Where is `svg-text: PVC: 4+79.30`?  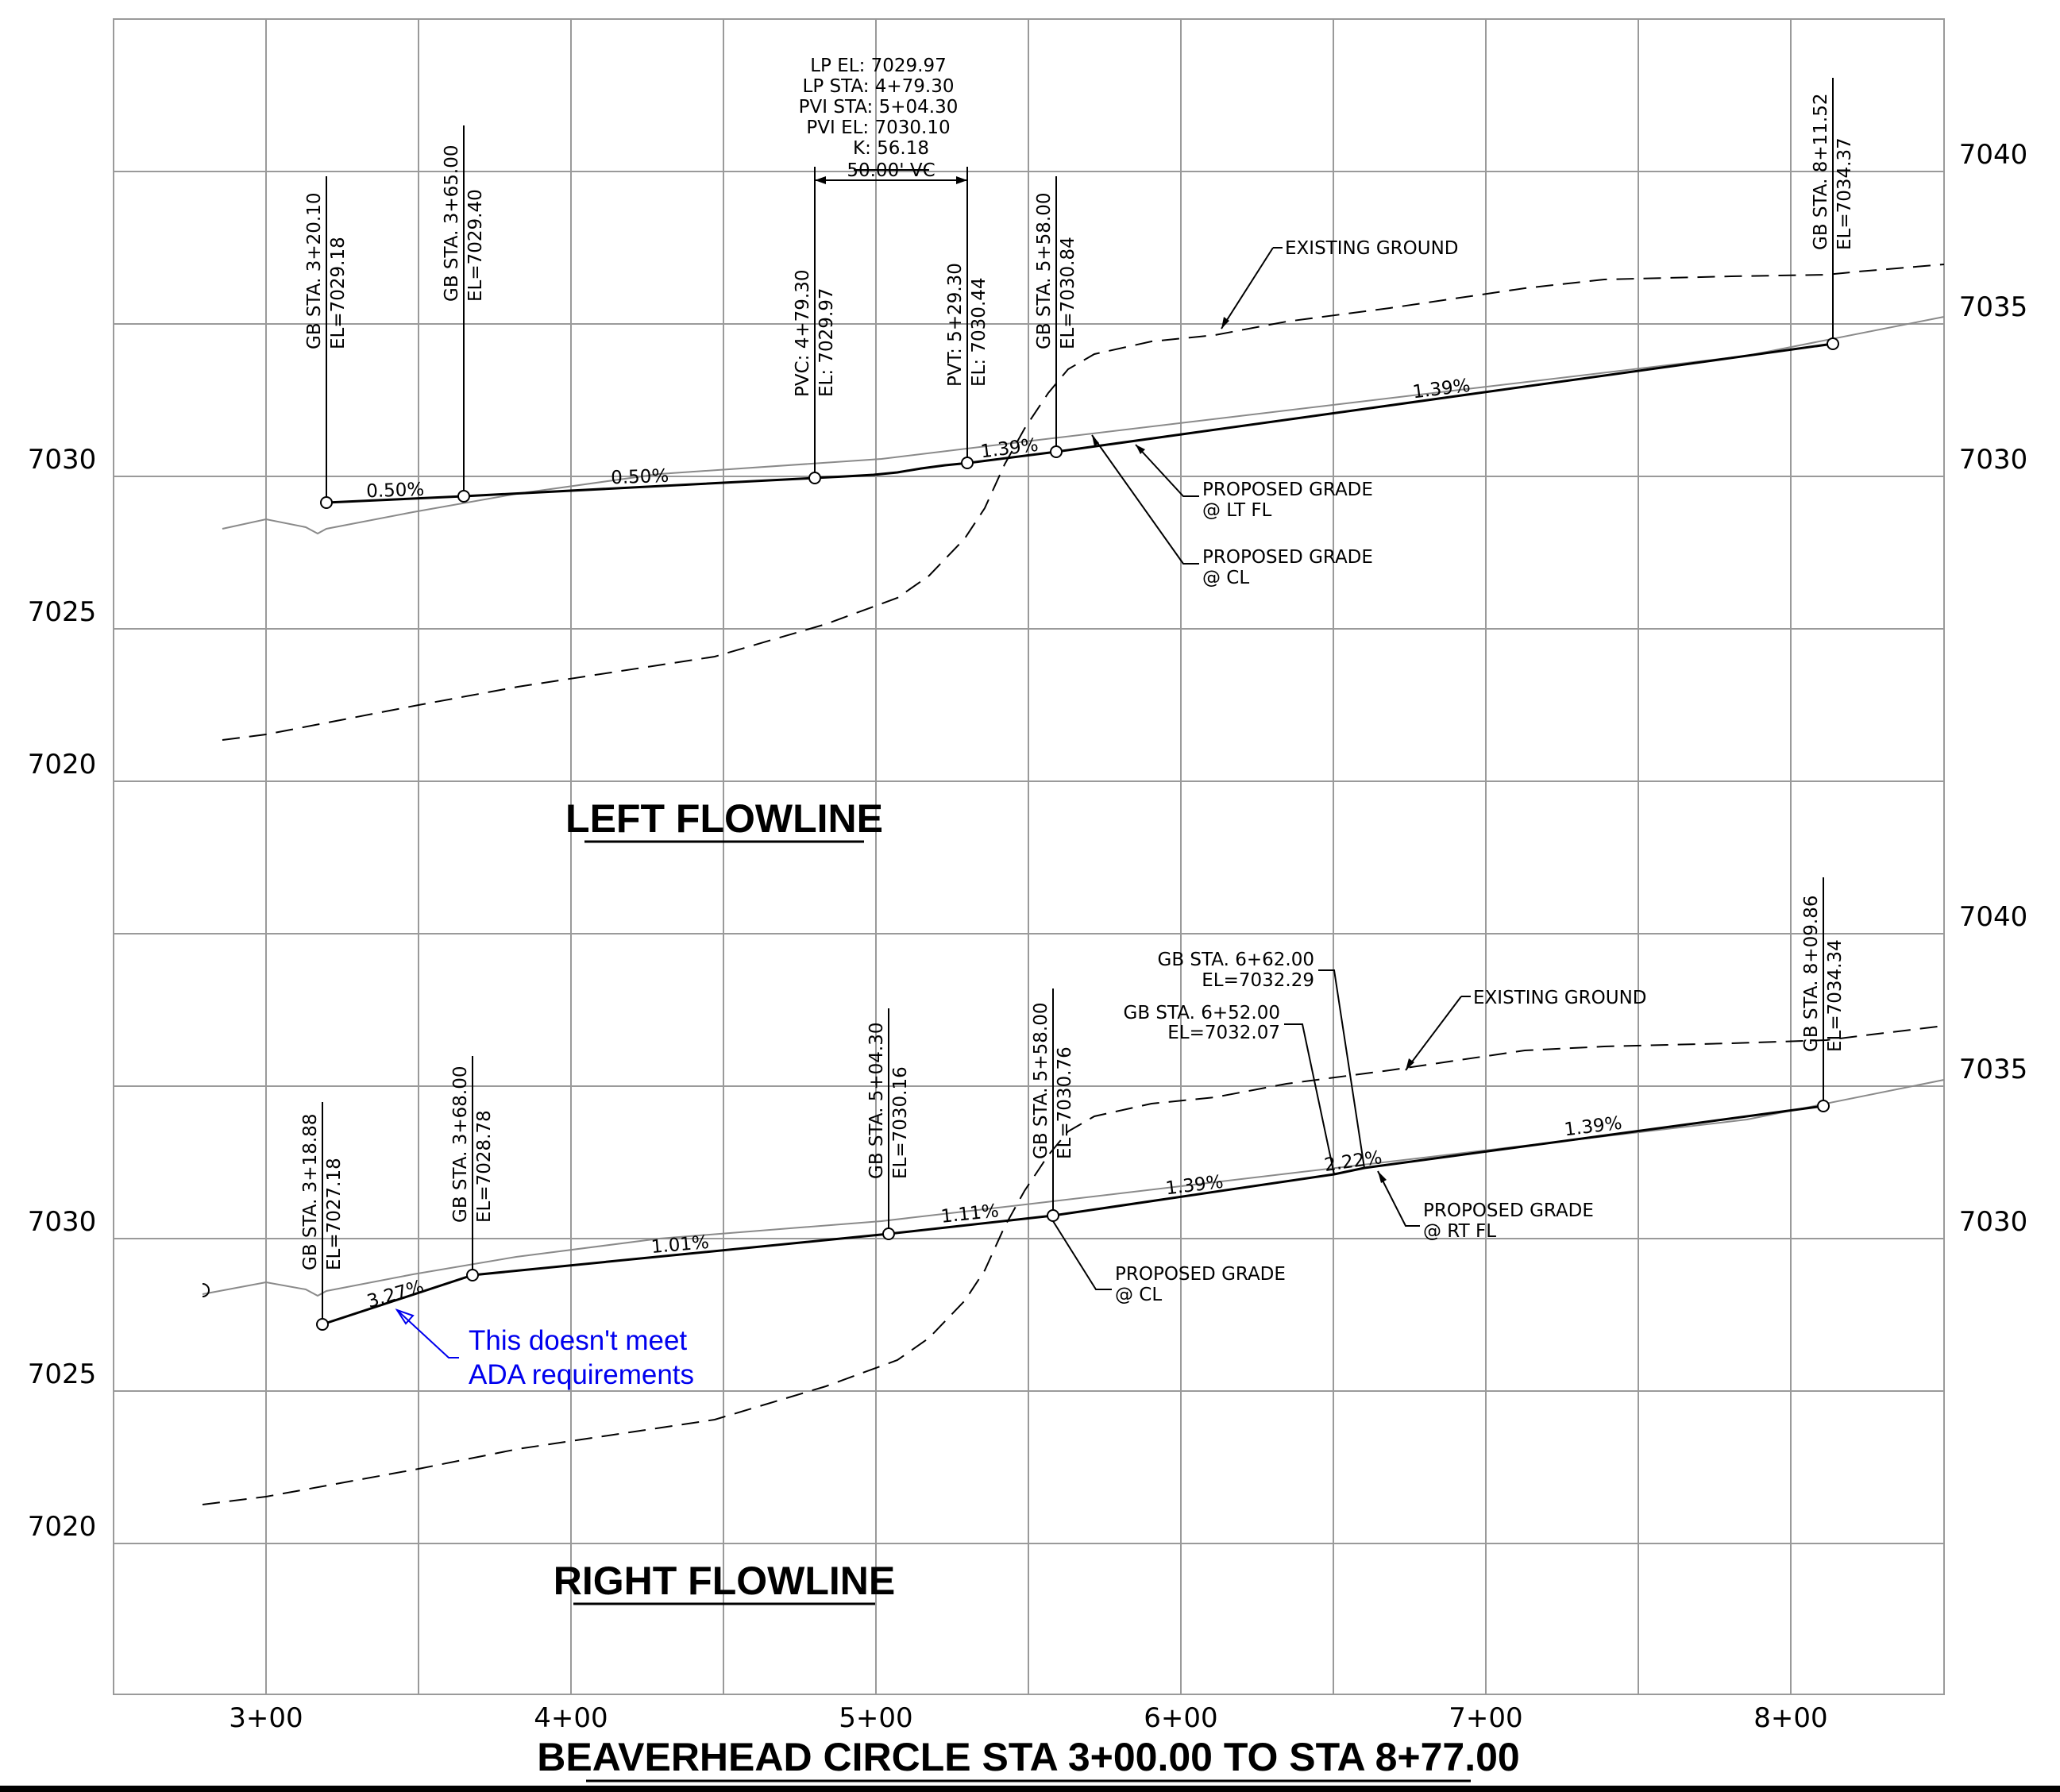 svg-text: PVC: 4+79.30 is located at coordinates (803, 334).